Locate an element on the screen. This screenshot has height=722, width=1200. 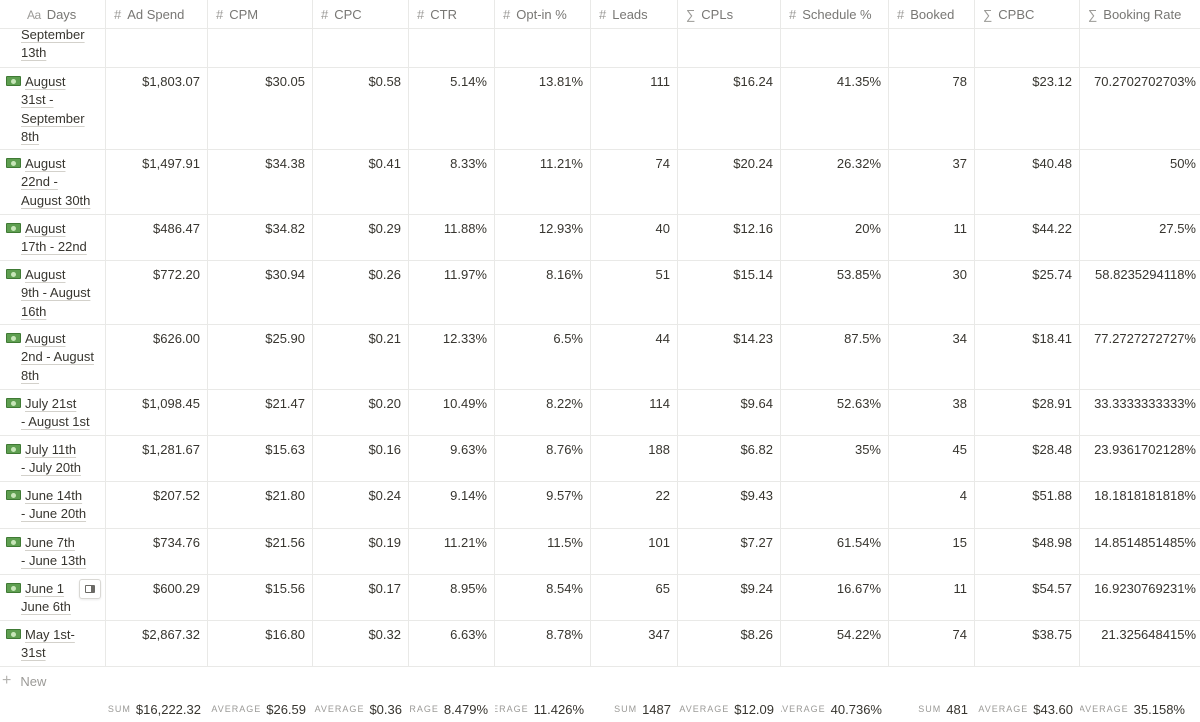
cell-schedule: 52.63% is located at coordinates (835, 412).